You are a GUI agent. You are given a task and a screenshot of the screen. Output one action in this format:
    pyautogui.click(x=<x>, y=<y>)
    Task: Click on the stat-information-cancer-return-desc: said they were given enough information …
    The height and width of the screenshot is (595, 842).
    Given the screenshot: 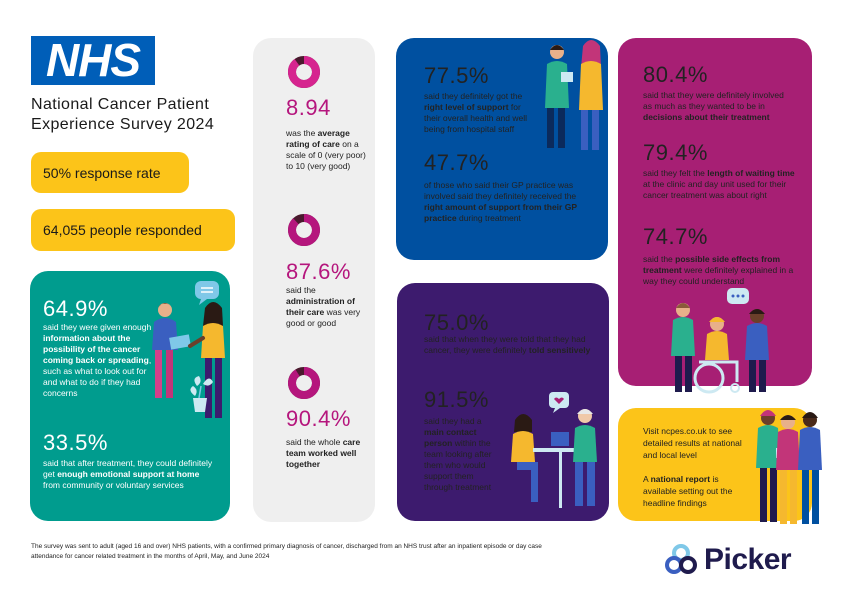 What is the action you would take?
    pyautogui.click(x=97, y=360)
    